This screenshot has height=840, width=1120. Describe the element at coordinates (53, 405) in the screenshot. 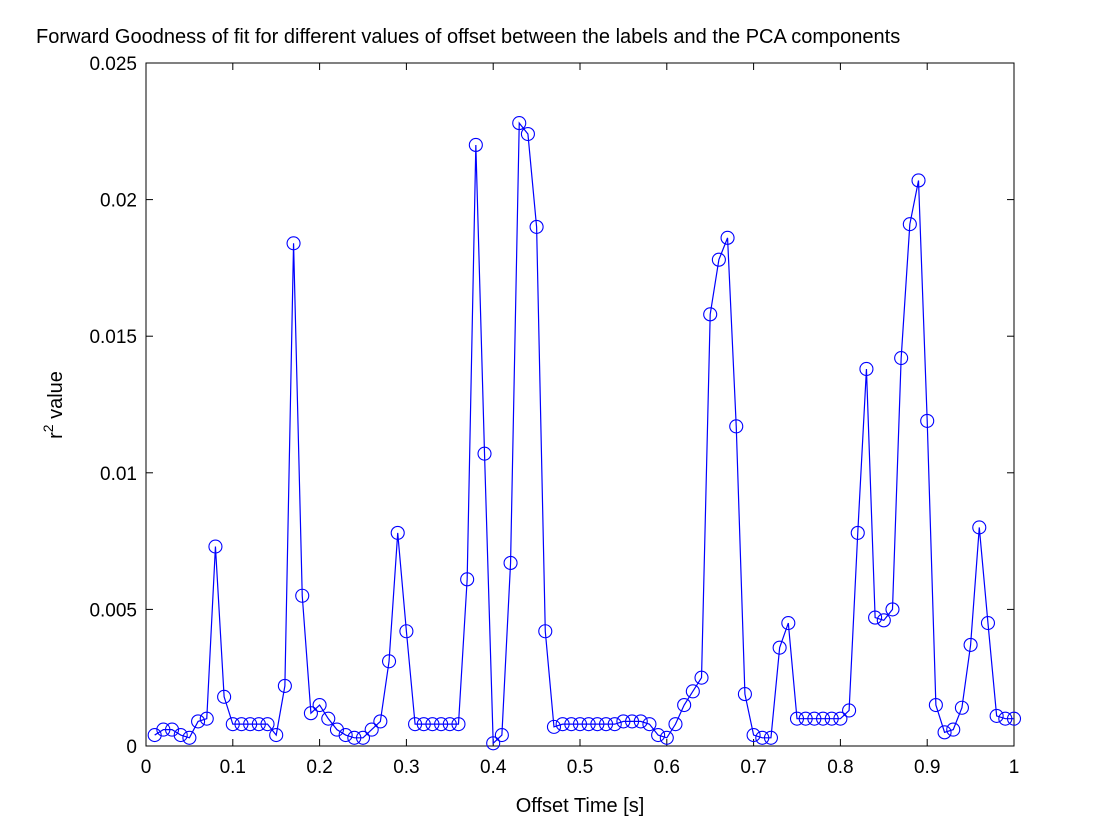

I see `y-axis-label: r2 value` at that location.